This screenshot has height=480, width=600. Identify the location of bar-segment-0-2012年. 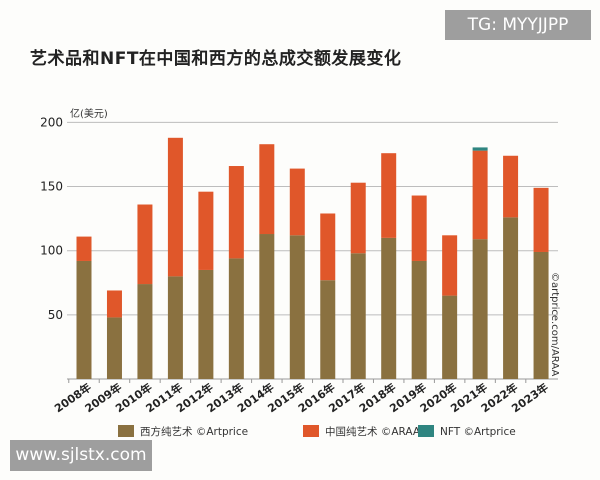
(206, 324).